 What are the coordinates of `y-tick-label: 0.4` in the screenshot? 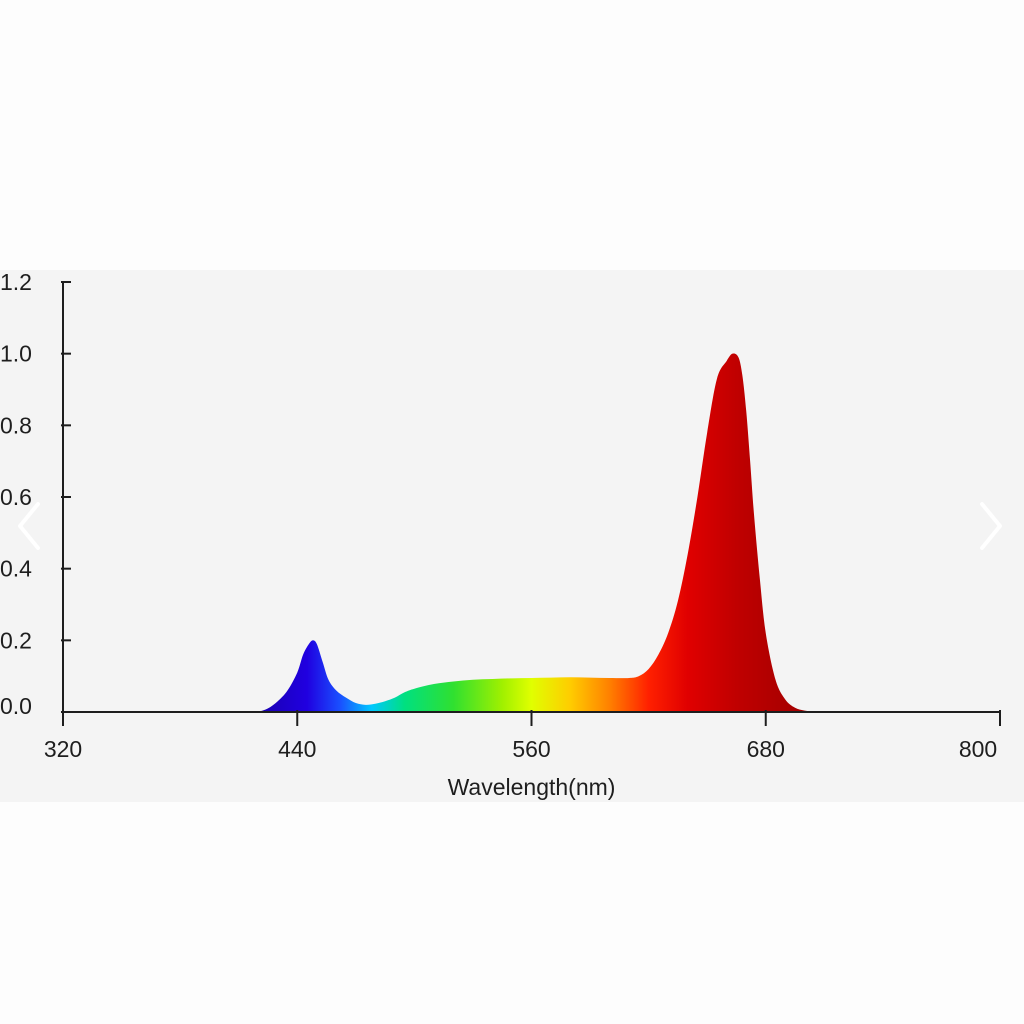 It's located at (16, 569).